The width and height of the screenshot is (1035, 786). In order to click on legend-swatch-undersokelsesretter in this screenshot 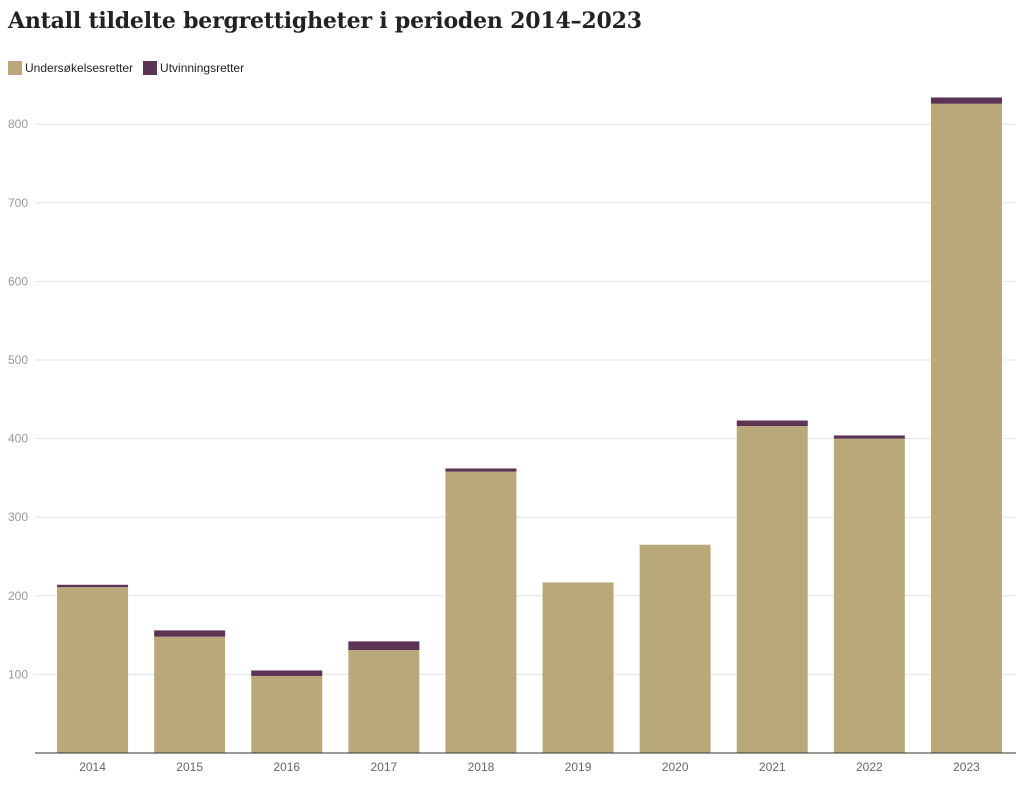, I will do `click(15, 68)`.